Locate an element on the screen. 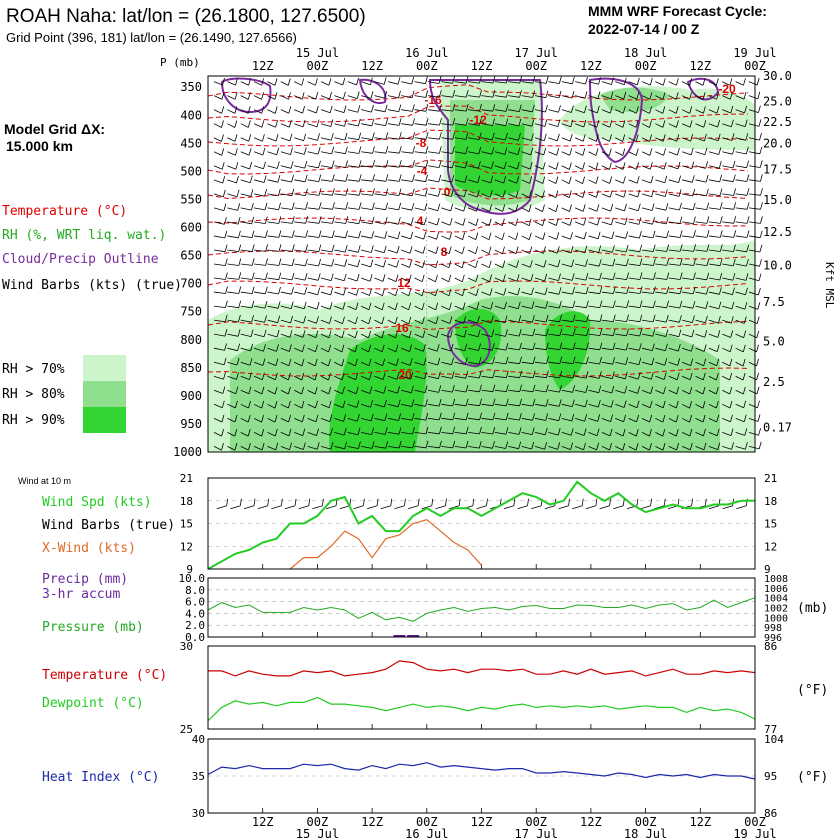 Image resolution: width=840 pixels, height=840 pixels. legend-temperature: Temperature (°C) is located at coordinates (64, 211).